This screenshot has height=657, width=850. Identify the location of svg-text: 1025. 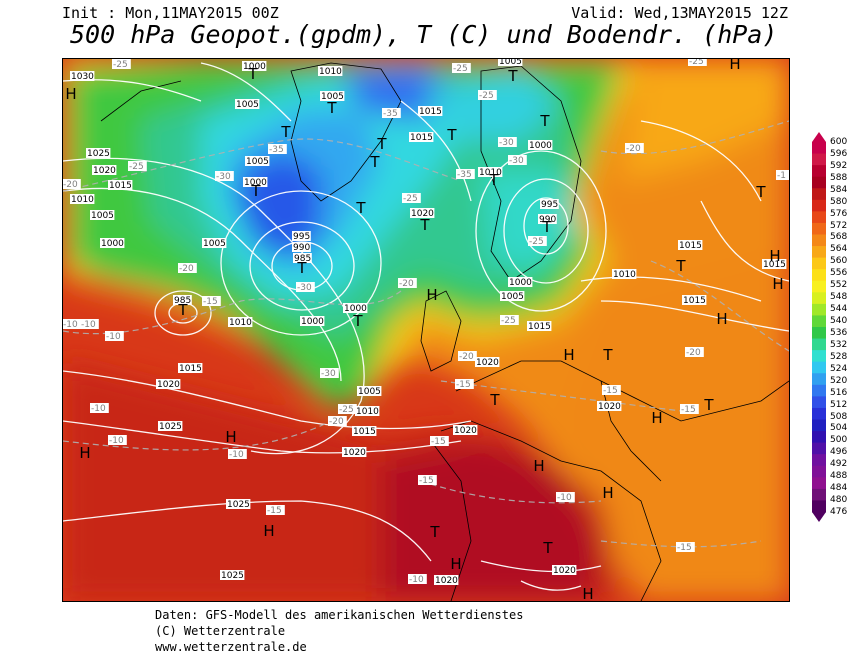
(98, 154).